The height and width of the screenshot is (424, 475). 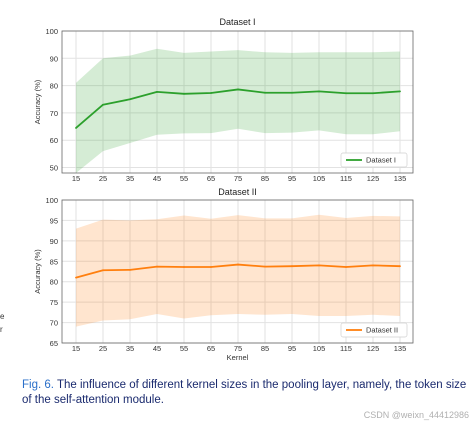 I want to click on chart2-xtick-label-12: 135, so click(x=400, y=348).